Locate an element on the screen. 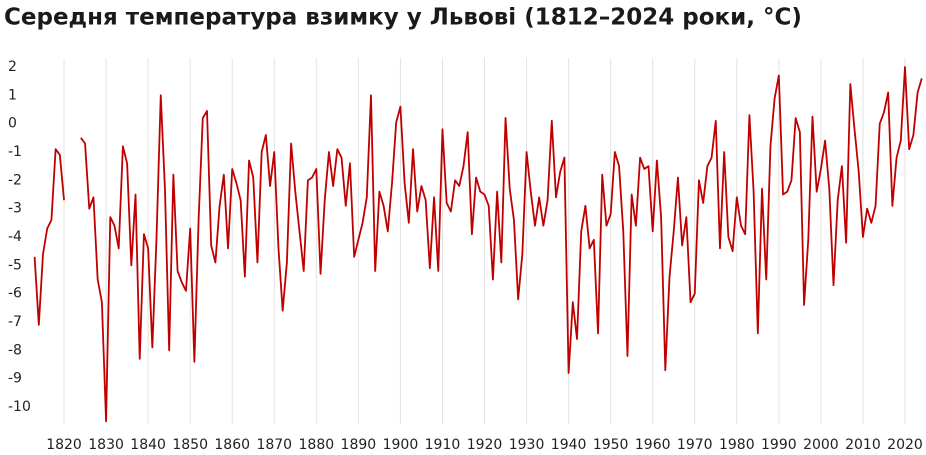  x-tick-label: 1990 is located at coordinates (779, 445).